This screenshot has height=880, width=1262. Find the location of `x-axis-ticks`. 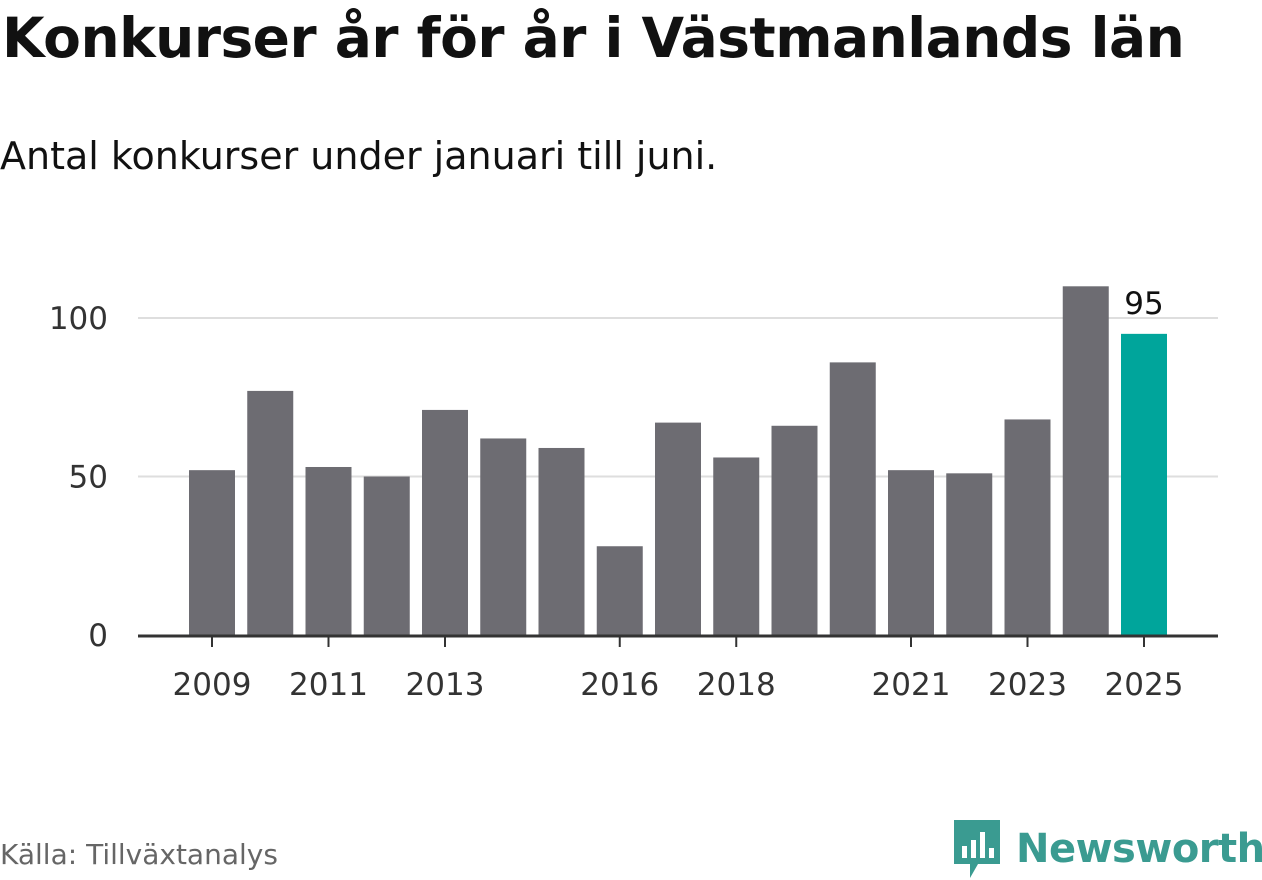

x-axis-ticks is located at coordinates (678, 641).